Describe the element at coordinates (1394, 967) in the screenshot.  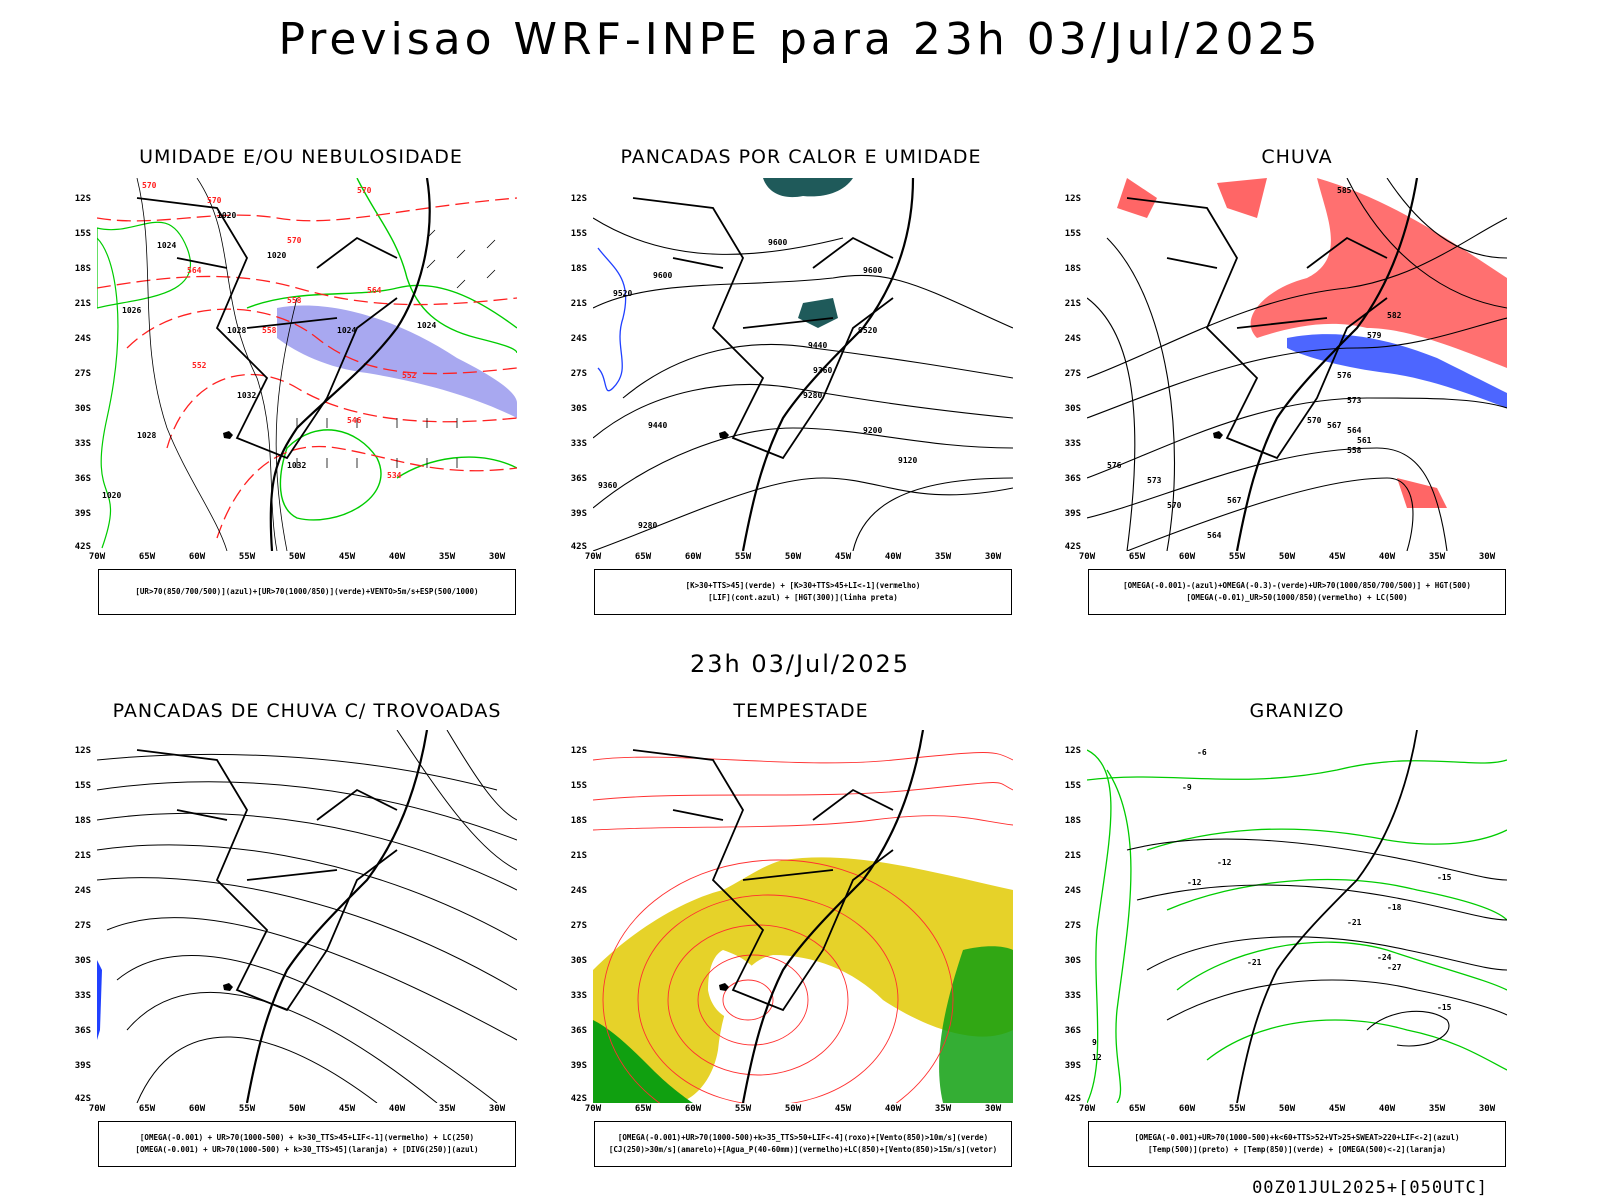
I see `contour-label: -27` at that location.